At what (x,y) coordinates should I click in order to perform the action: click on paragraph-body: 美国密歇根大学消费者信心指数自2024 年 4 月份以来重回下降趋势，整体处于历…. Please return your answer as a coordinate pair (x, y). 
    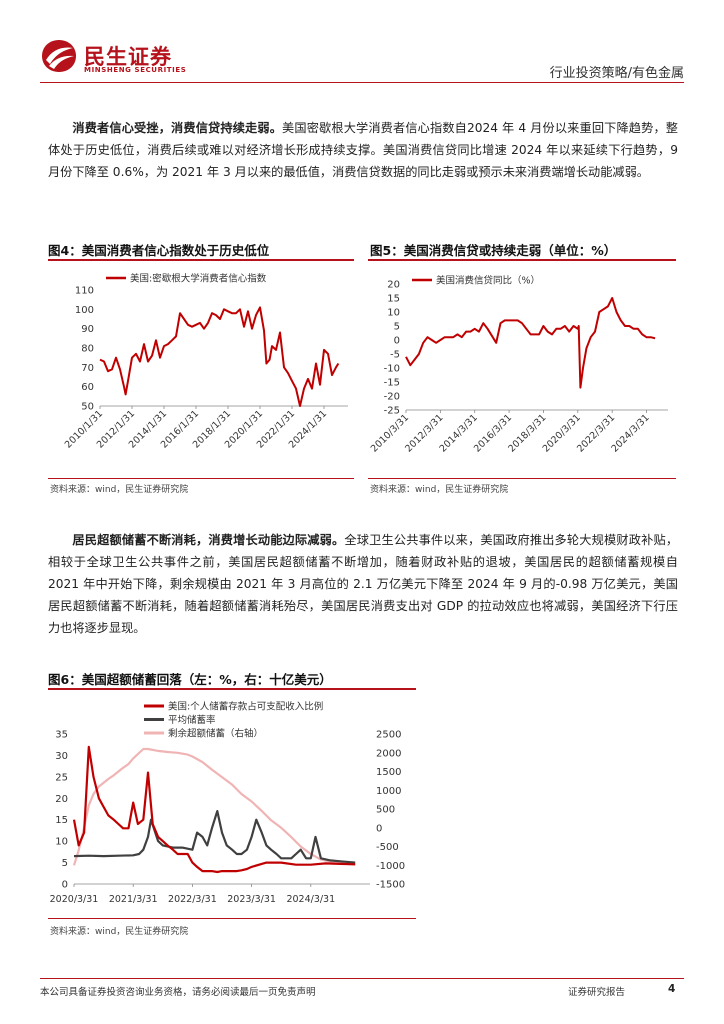
    Looking at the image, I should click on (363, 150).